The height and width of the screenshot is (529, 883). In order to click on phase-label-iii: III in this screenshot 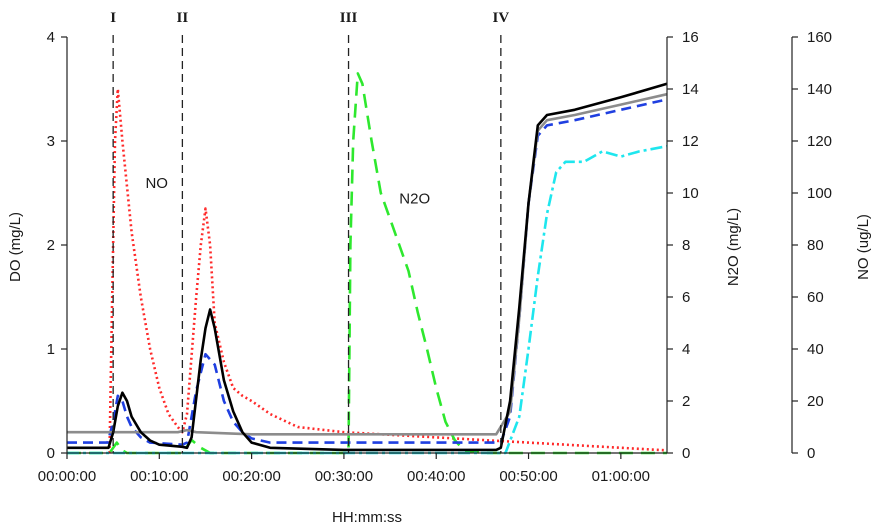, I will do `click(349, 18)`.